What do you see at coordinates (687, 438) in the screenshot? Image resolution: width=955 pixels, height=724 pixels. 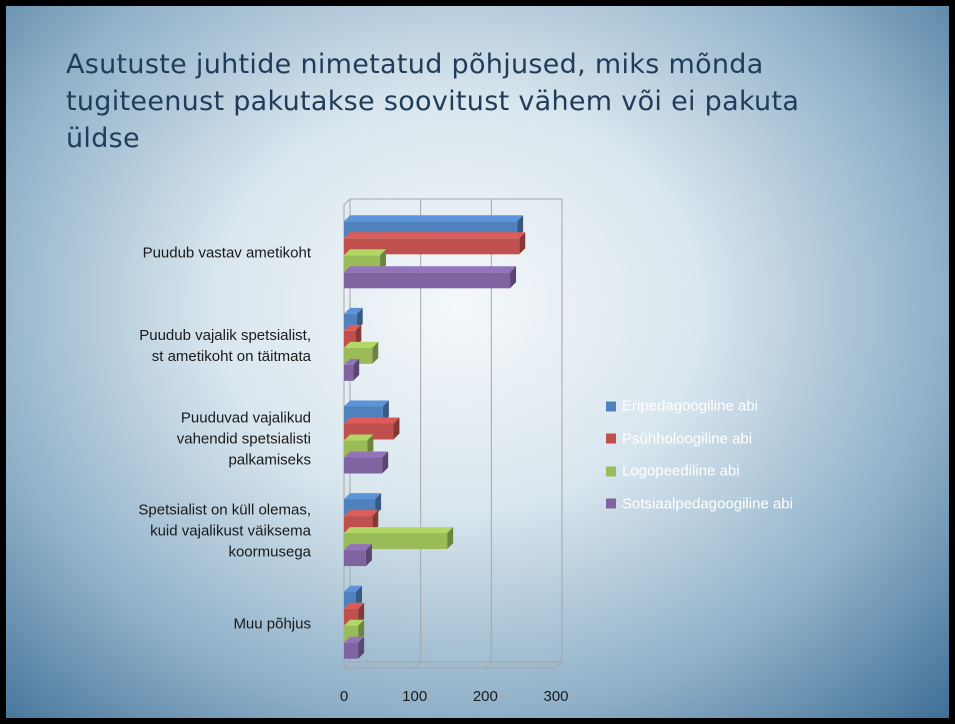 I see `legend-label: Psühholoogiline abi` at bounding box center [687, 438].